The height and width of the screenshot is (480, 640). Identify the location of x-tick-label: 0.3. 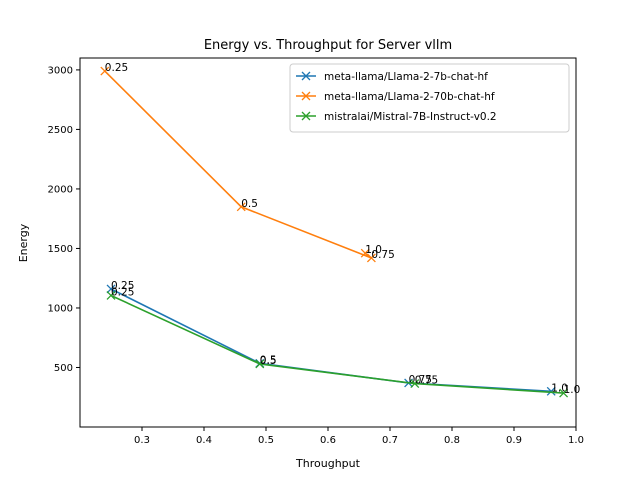
(142, 440).